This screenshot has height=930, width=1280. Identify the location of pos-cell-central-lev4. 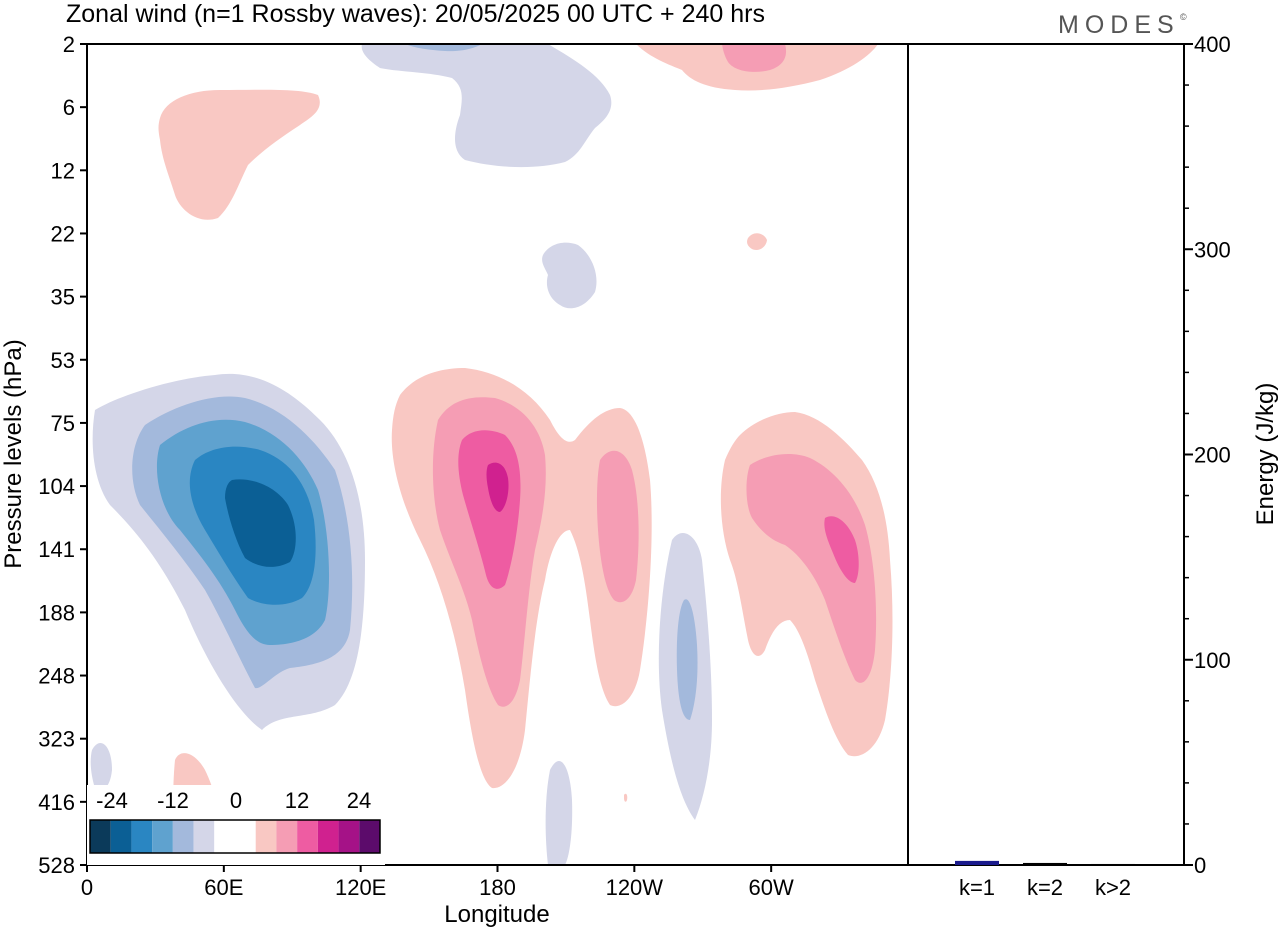
(497, 487).